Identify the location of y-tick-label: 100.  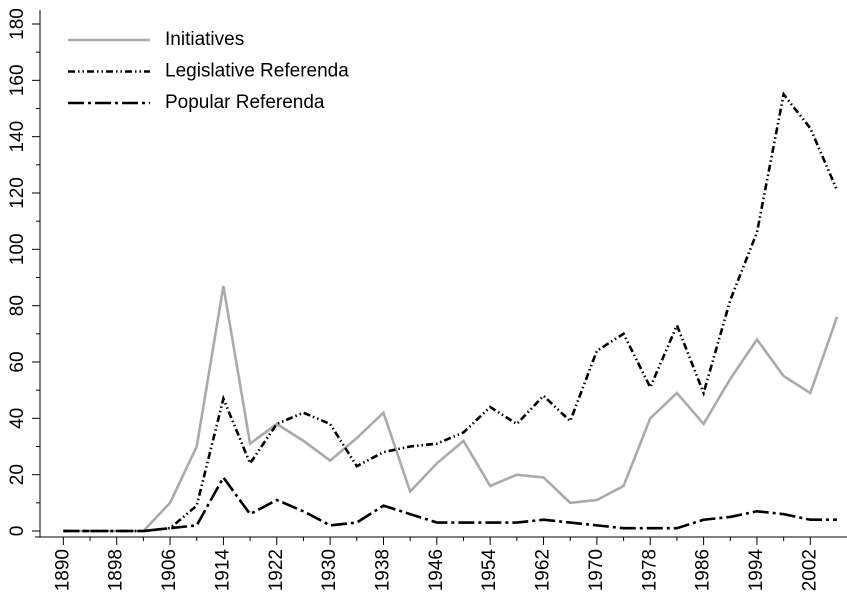
(17, 249).